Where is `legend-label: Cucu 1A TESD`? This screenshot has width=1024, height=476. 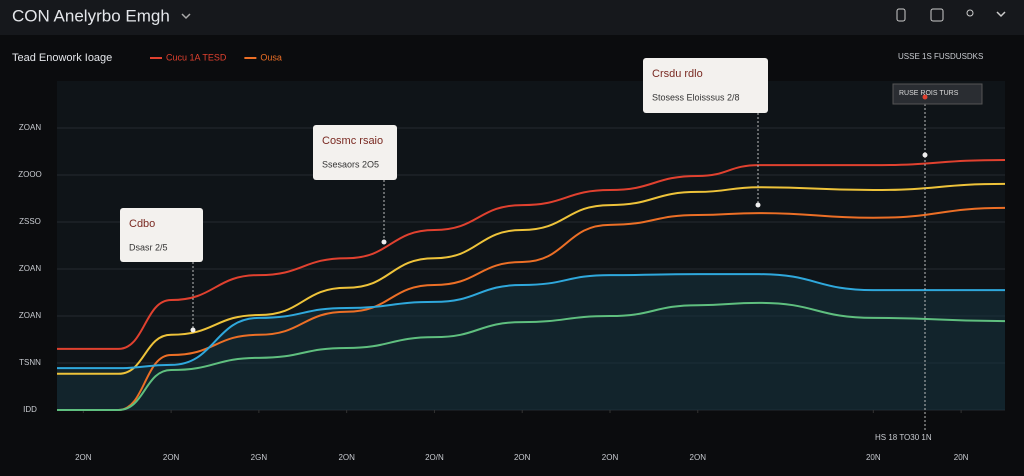
legend-label: Cucu 1A TESD is located at coordinates (196, 57).